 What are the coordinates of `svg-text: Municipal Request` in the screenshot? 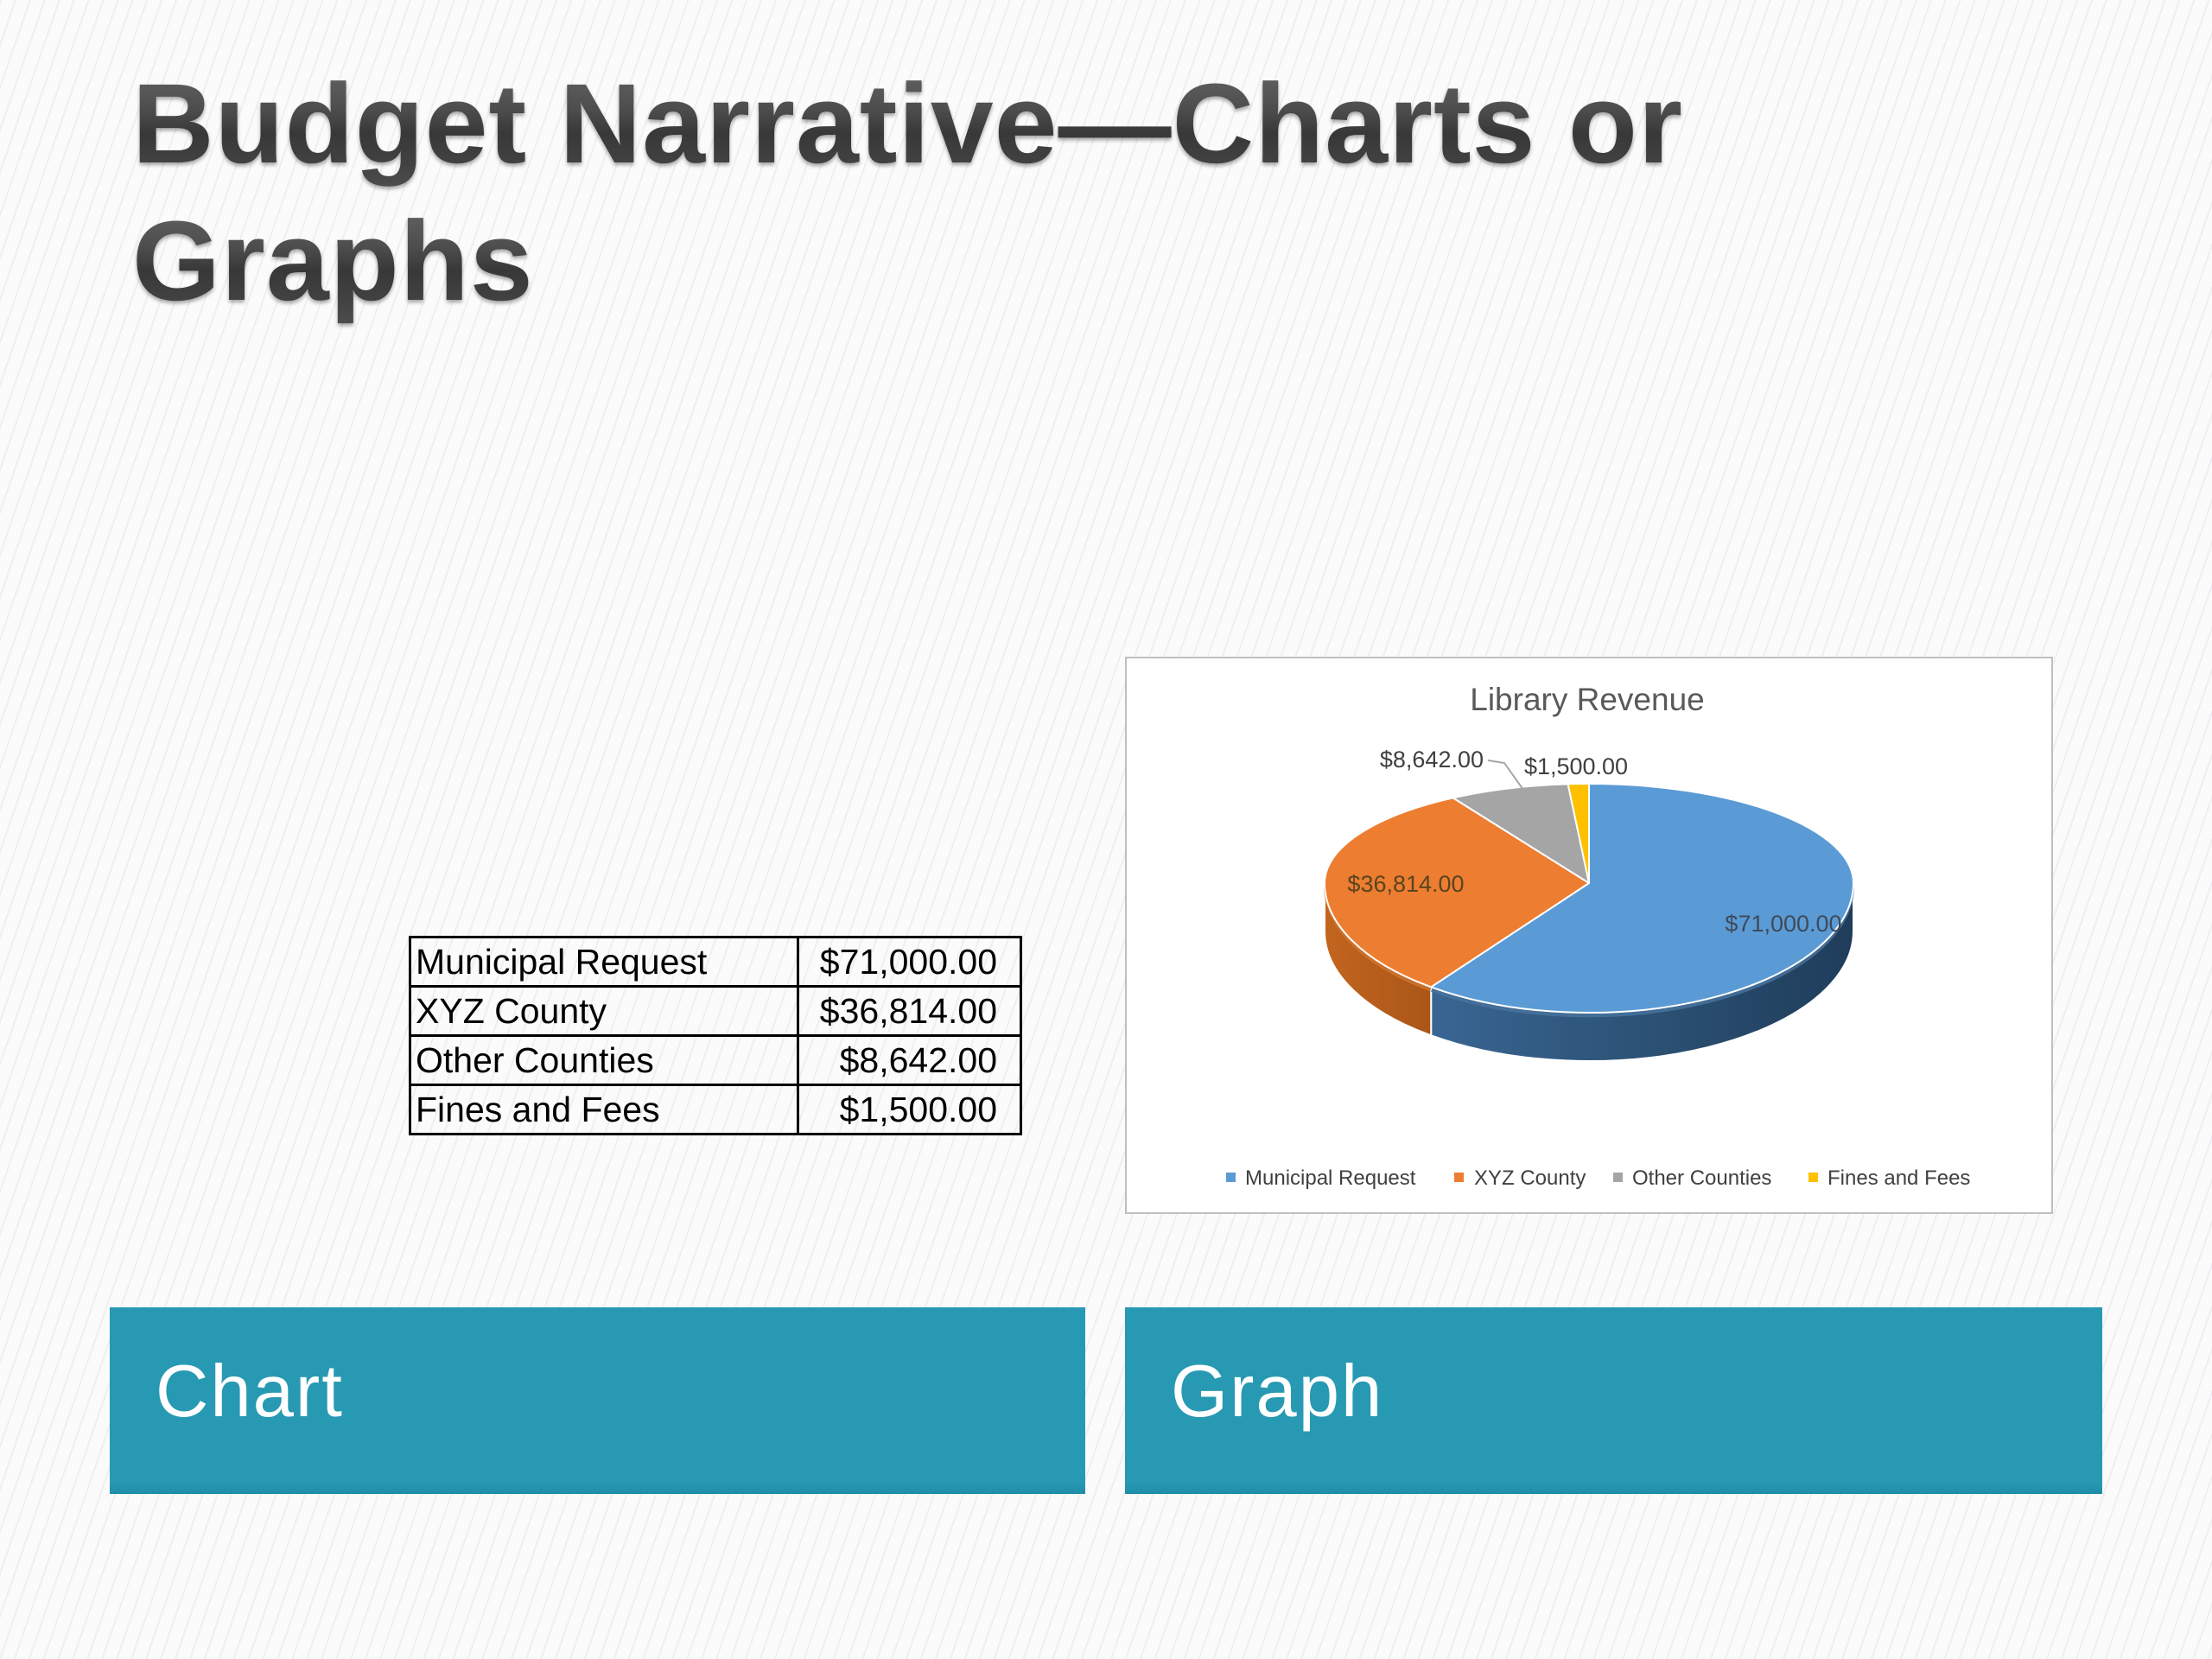 It's located at (1330, 1178).